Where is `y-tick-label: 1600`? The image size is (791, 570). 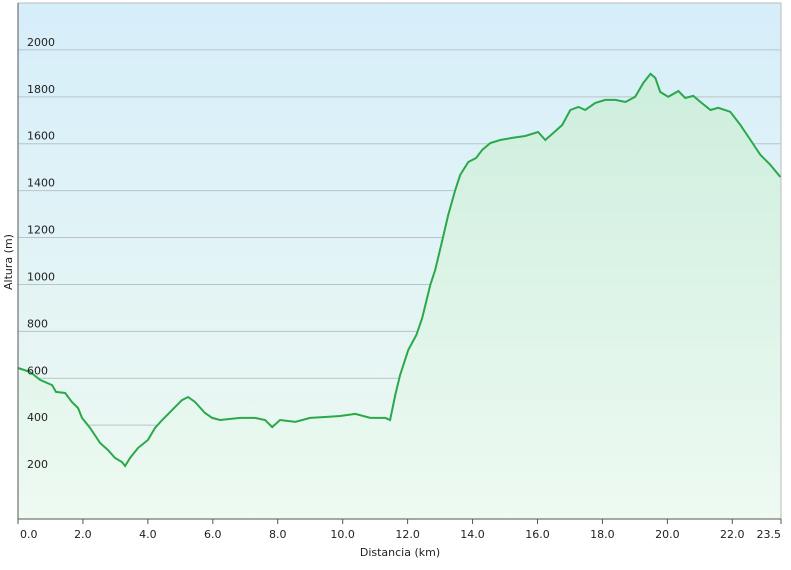
y-tick-label: 1600 is located at coordinates (41, 136).